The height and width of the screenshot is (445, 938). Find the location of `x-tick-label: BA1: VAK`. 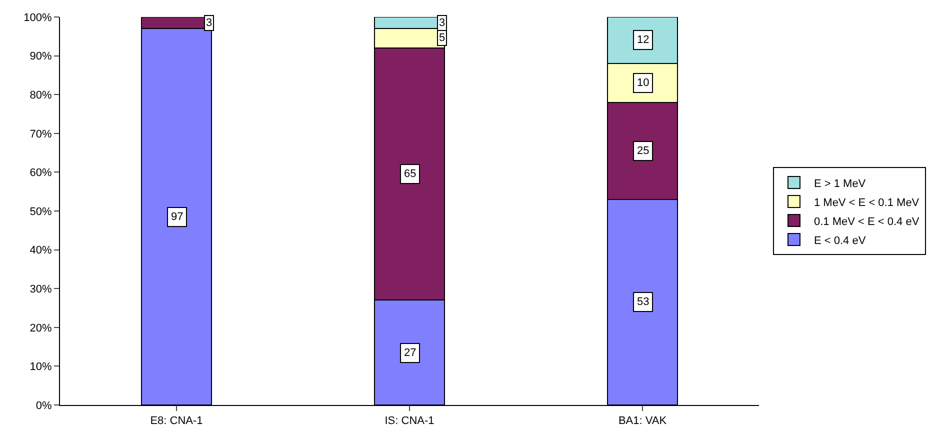

x-tick-label: BA1: VAK is located at coordinates (643, 421).